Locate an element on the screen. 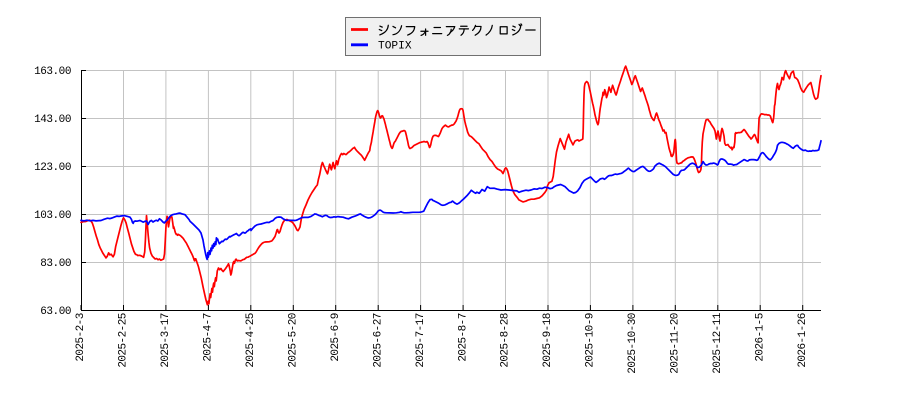 The height and width of the screenshot is (400, 900). svg-text: 163.00 is located at coordinates (52, 72).